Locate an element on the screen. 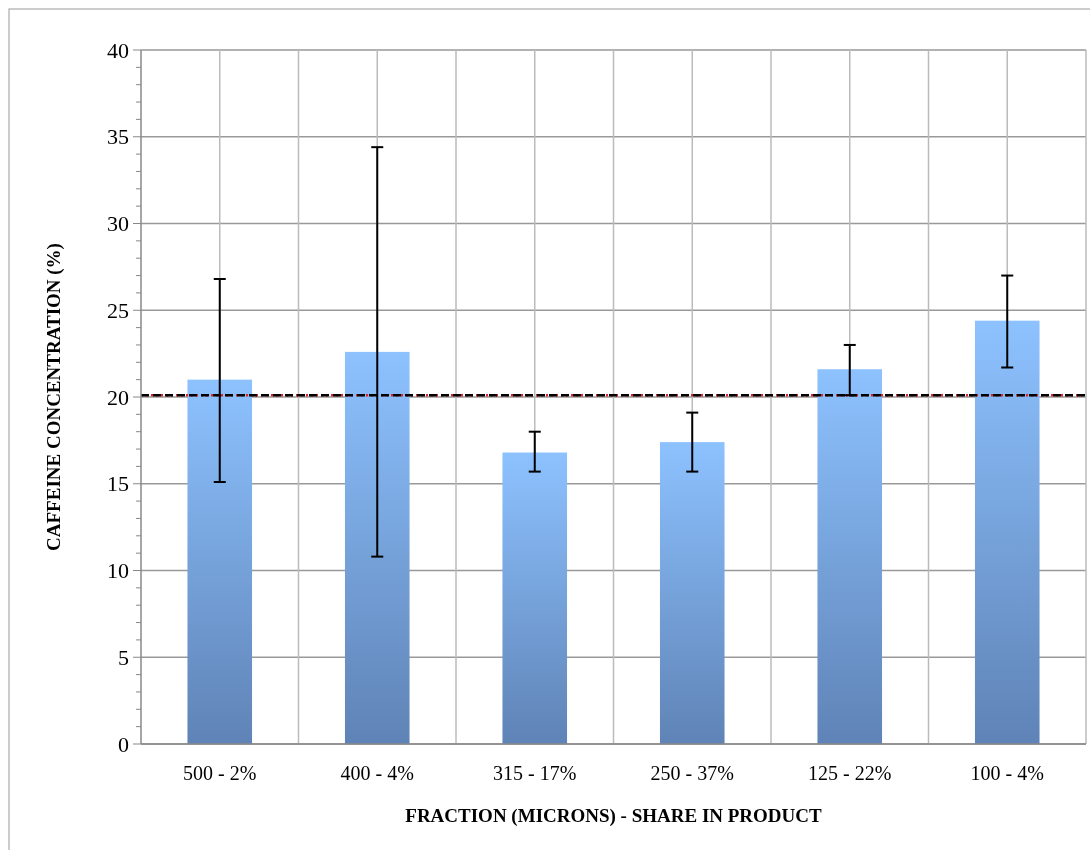 Image resolution: width=1090 pixels, height=850 pixels. y-tick-label: 30 is located at coordinates (118, 224).